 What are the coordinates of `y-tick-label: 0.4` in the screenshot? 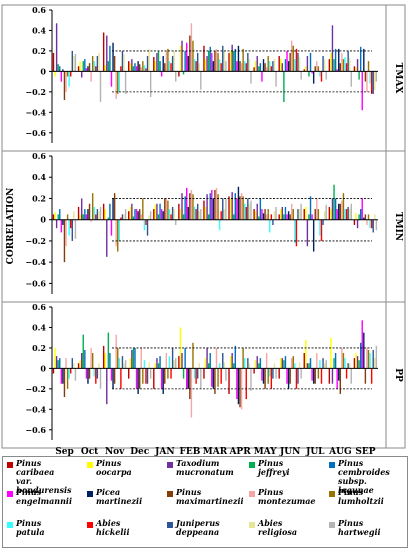 It's located at (39, 30).